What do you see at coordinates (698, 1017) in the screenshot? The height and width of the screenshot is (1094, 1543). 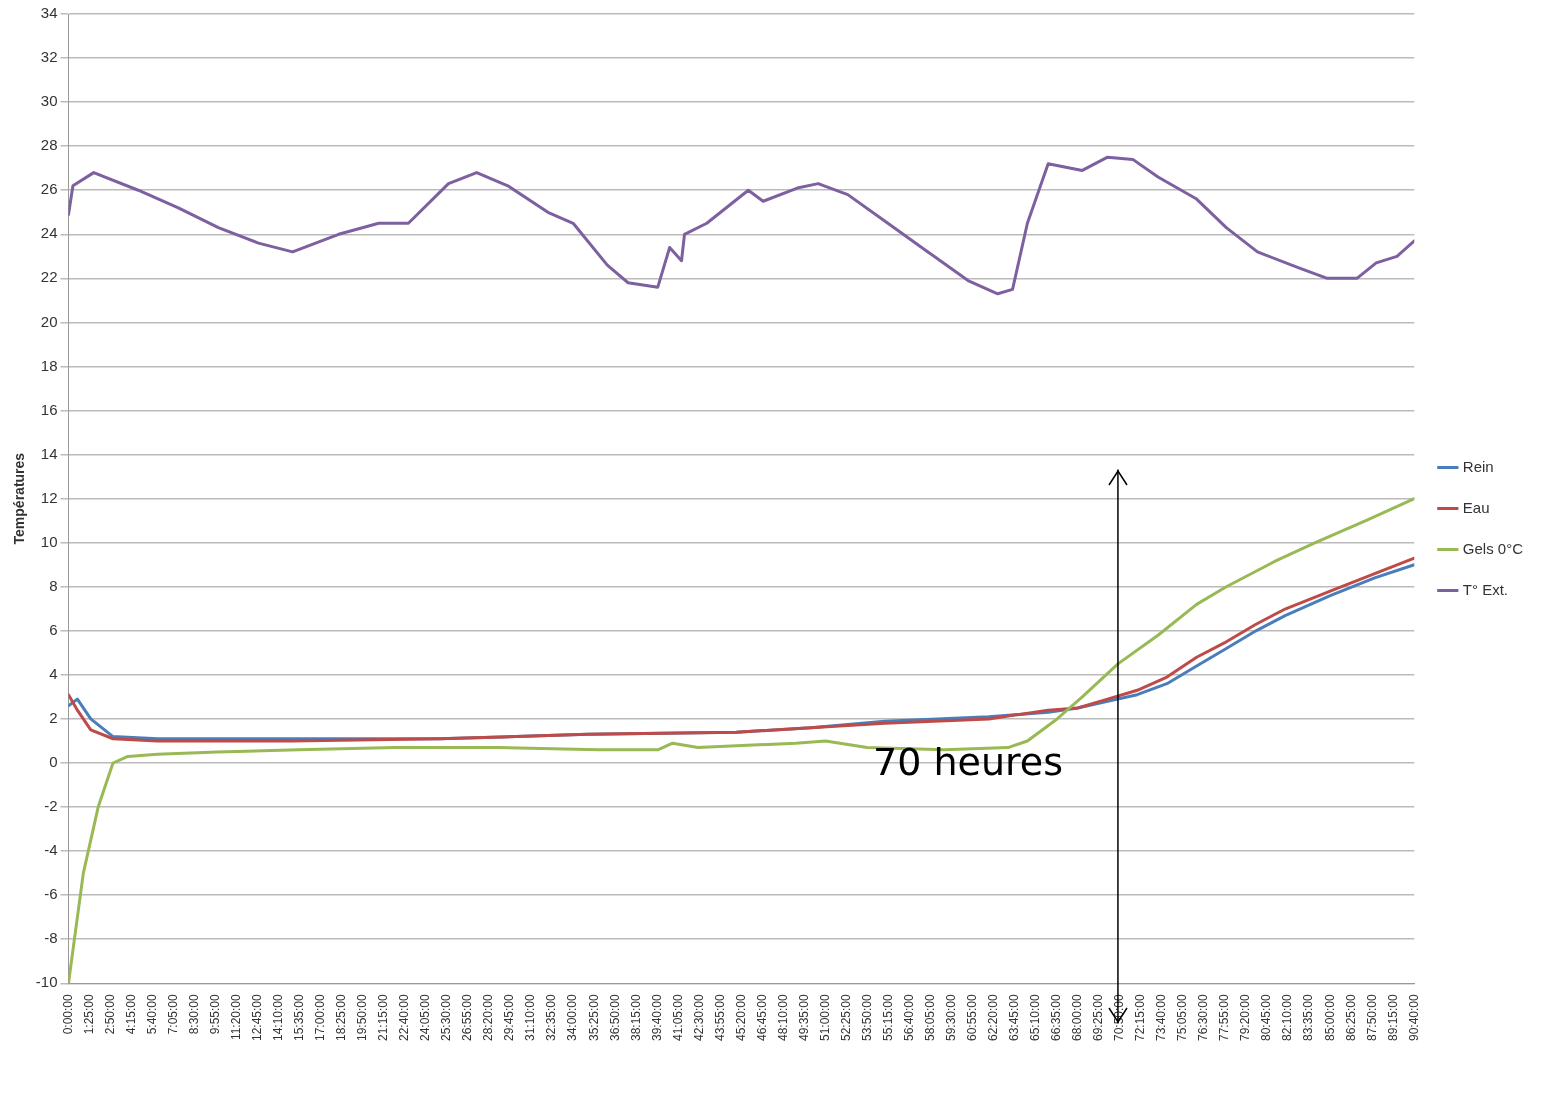 I see `x-tick-label: 42:30:00` at bounding box center [698, 1017].